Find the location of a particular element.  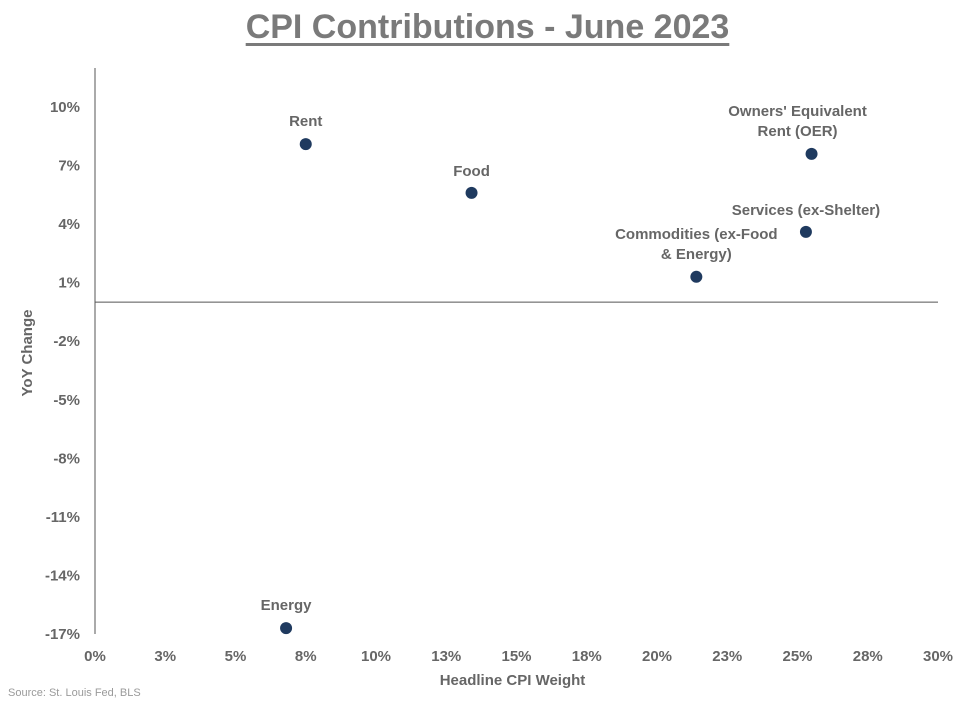

x-tick-label: 5% is located at coordinates (236, 656).